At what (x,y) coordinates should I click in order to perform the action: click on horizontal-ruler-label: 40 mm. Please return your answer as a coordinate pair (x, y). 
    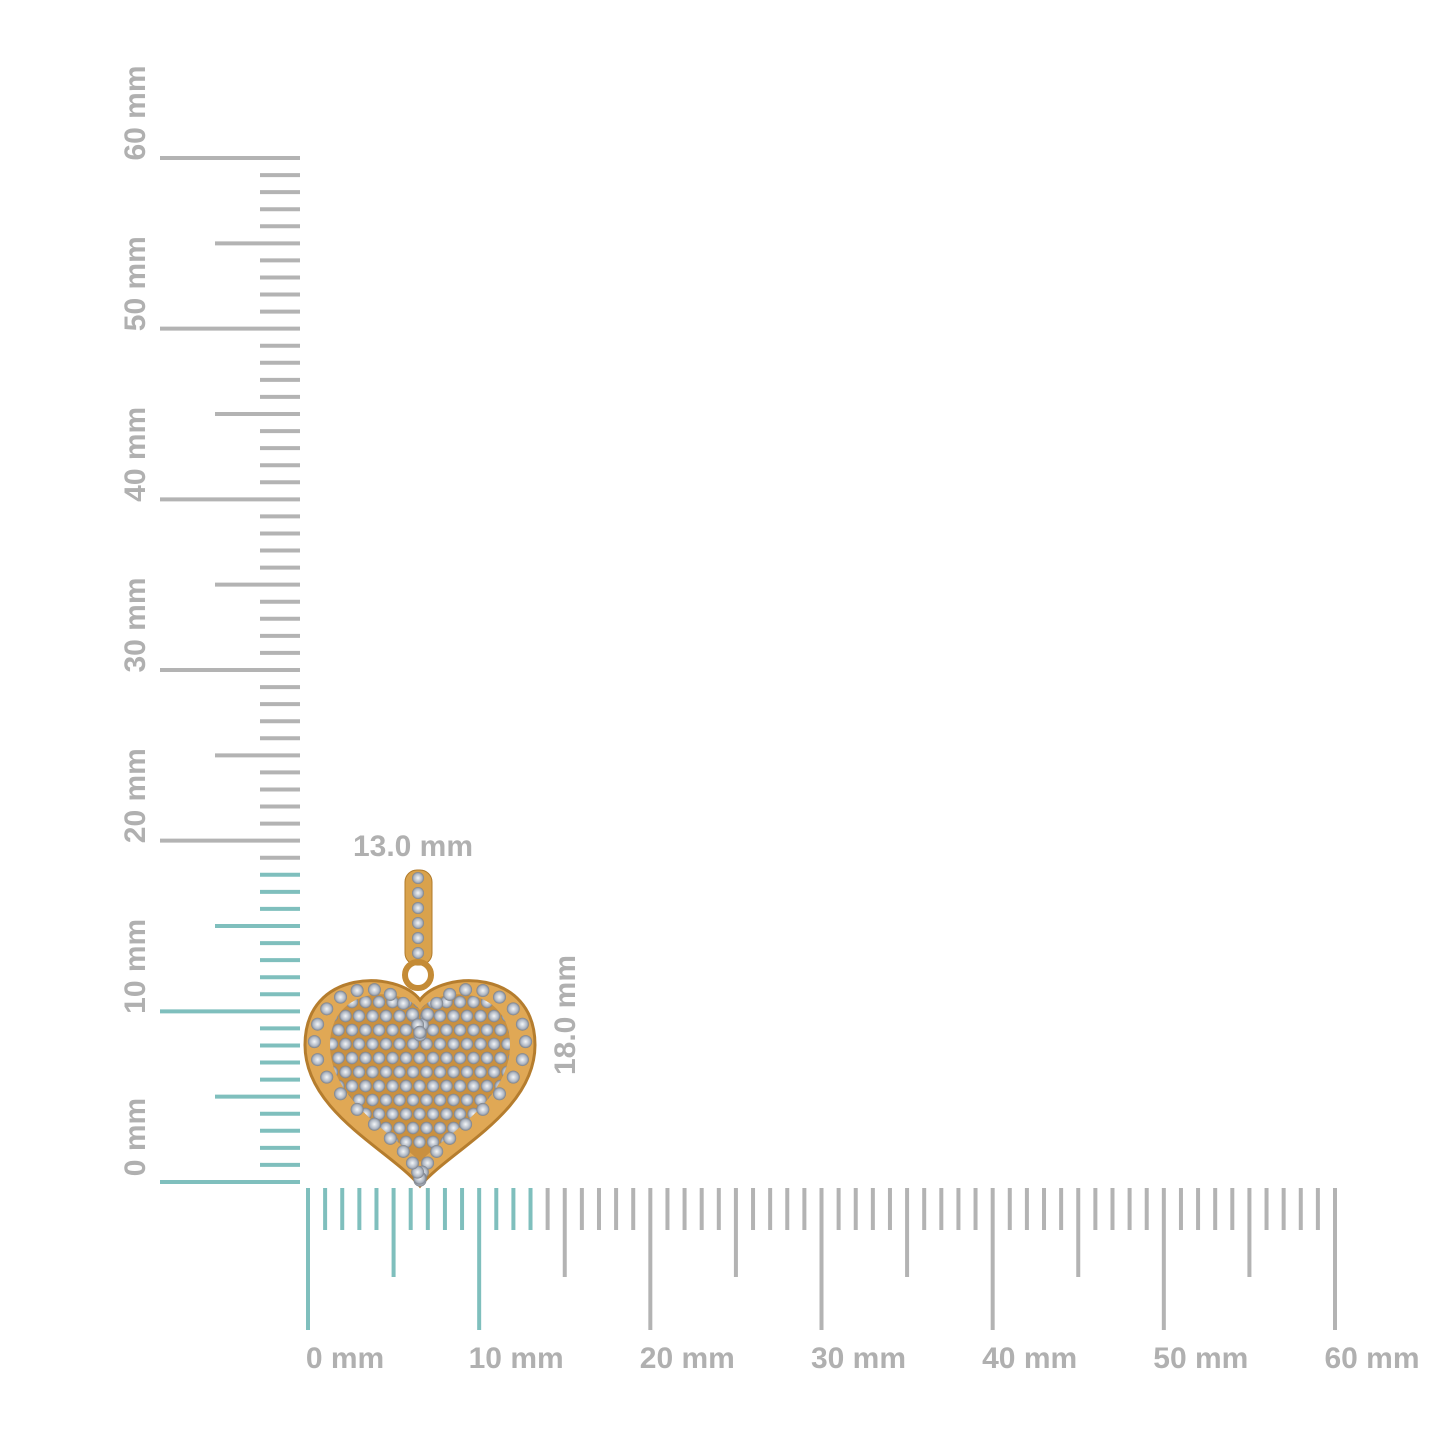
    Looking at the image, I should click on (1029, 1358).